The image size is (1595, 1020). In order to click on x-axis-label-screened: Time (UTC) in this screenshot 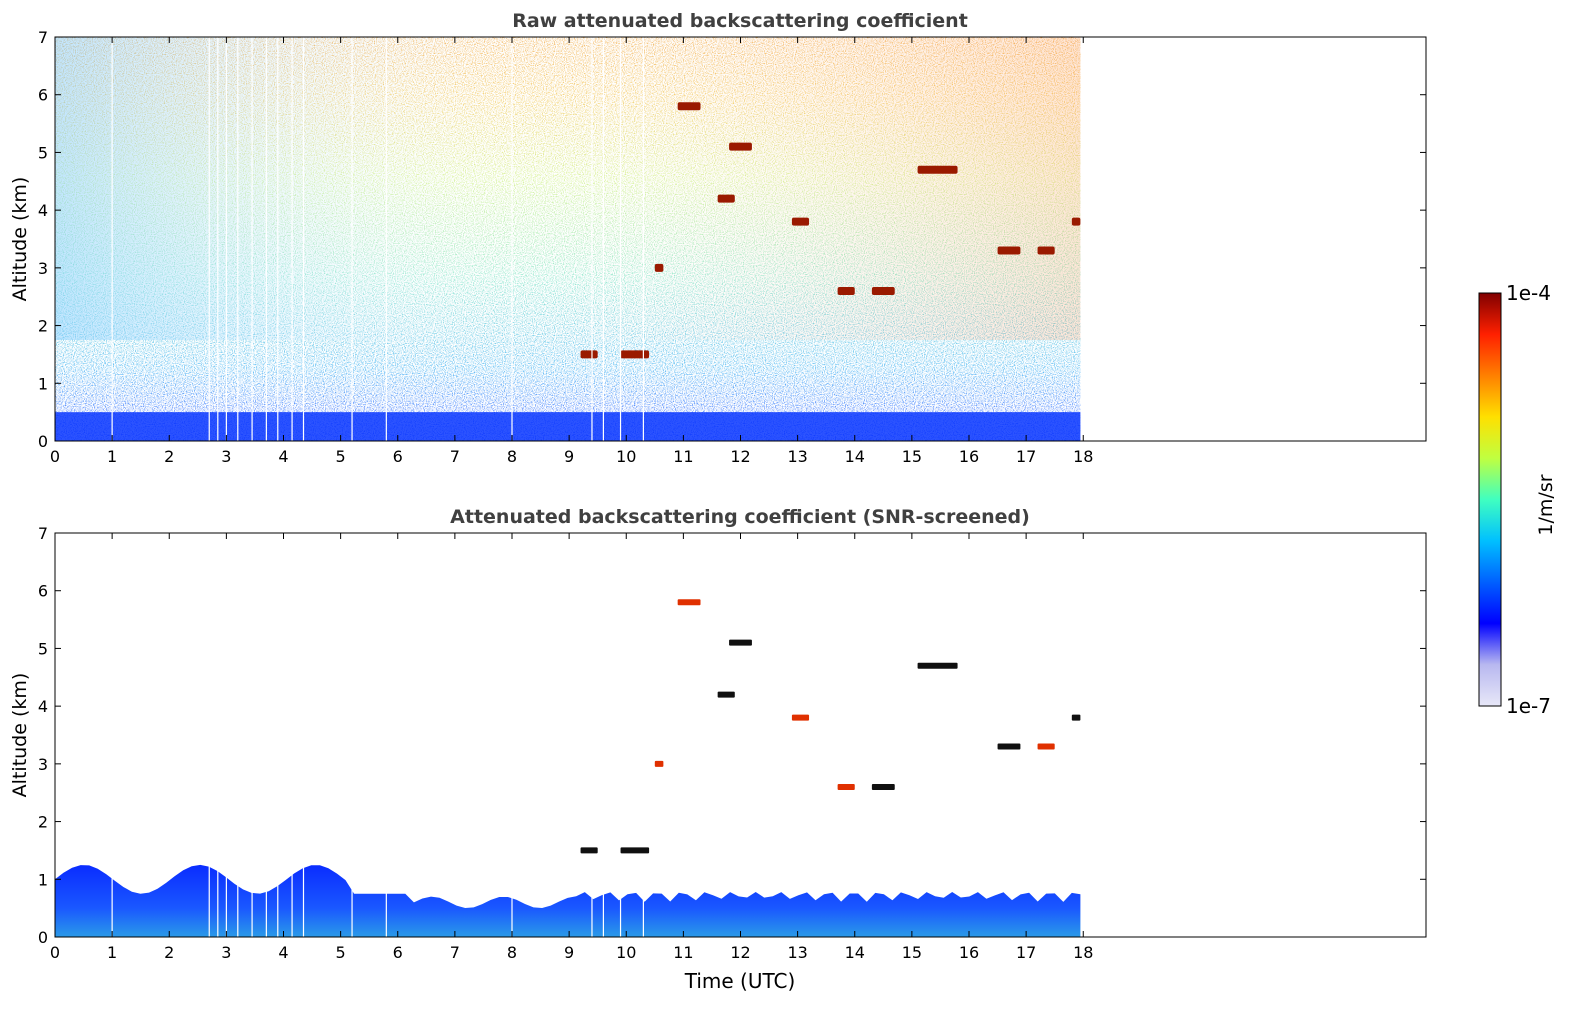, I will do `click(740, 981)`.